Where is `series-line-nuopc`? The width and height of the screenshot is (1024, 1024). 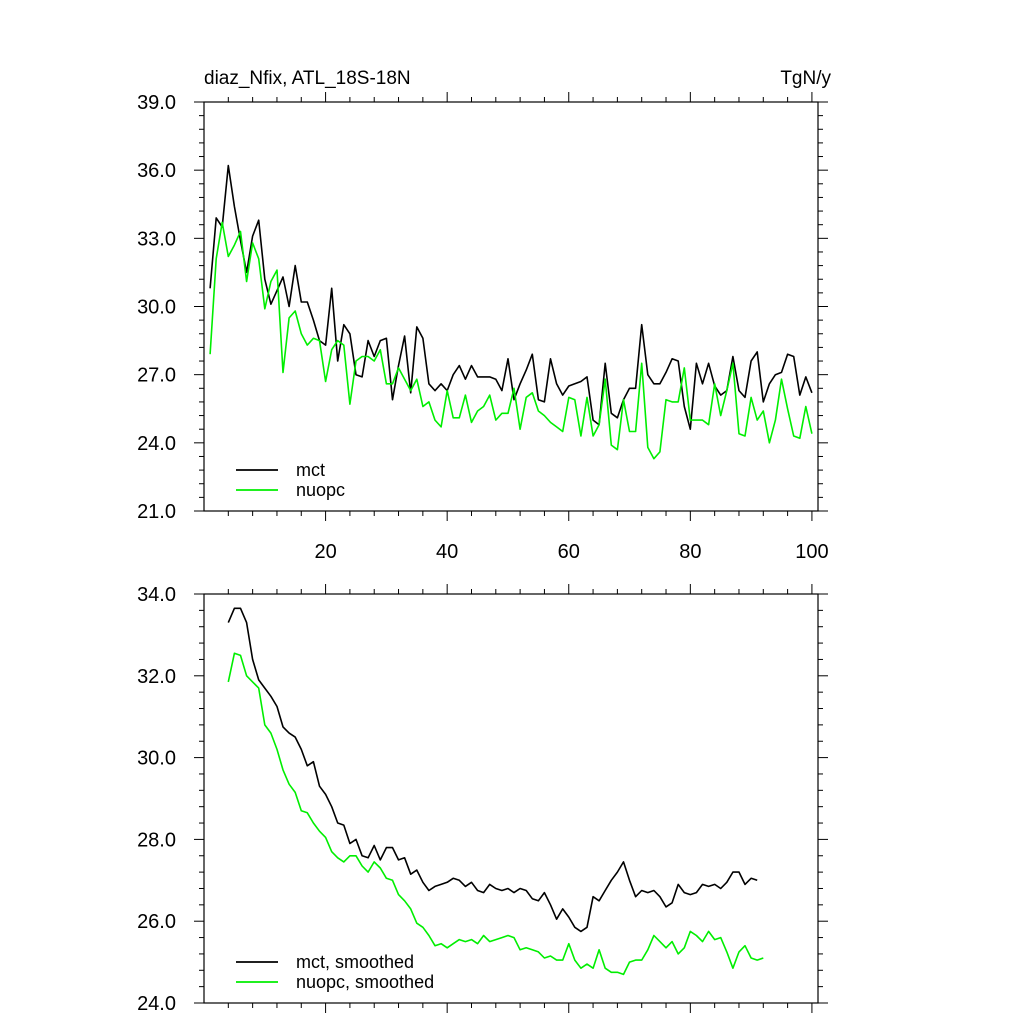 series-line-nuopc is located at coordinates (511, 340).